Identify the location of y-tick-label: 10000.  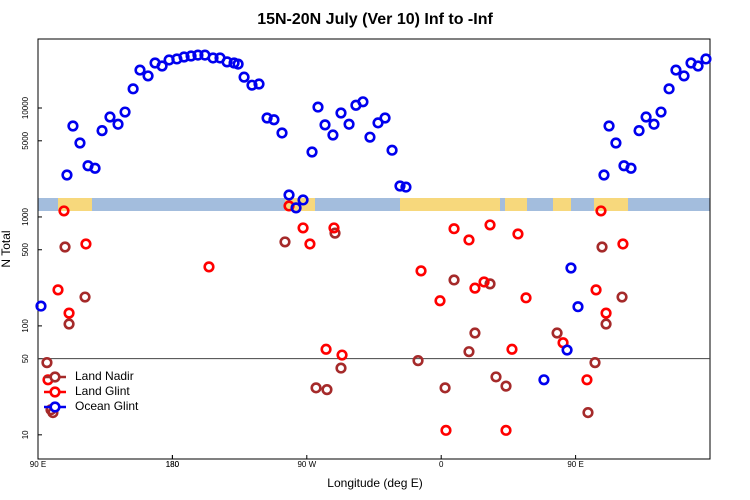
(25, 107).